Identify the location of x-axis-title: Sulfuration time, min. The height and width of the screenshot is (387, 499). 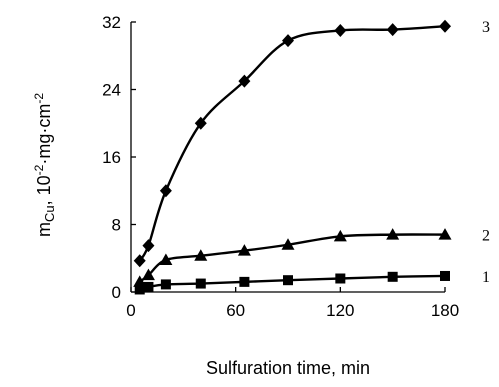
(288, 368).